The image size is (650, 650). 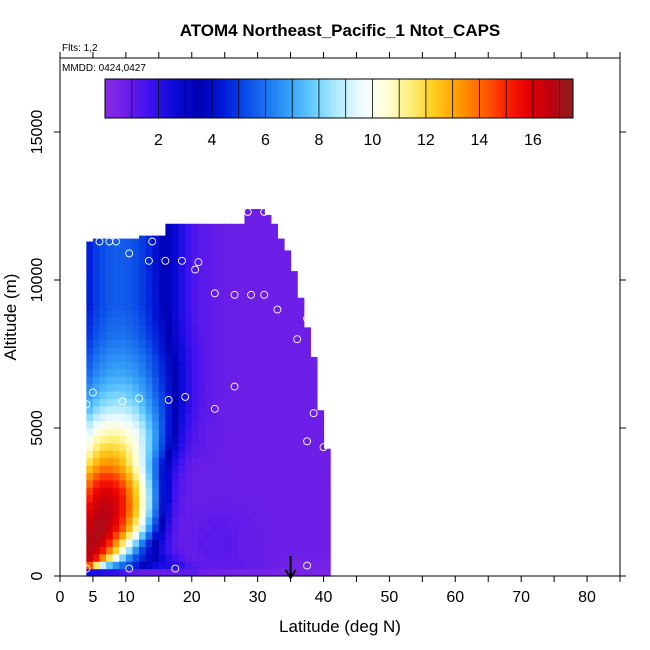 What do you see at coordinates (318, 140) in the screenshot?
I see `colorbar-tick-label: 8` at bounding box center [318, 140].